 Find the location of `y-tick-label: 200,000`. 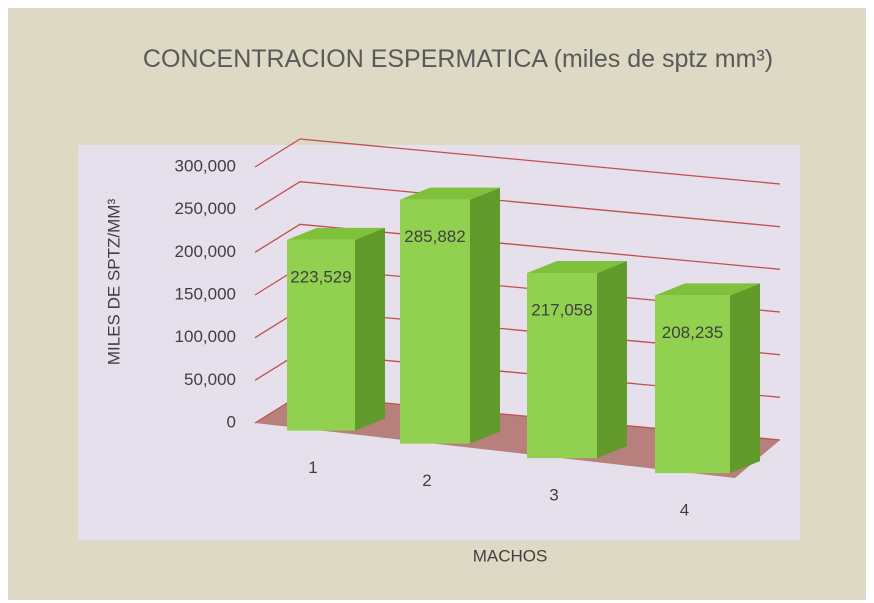

y-tick-label: 200,000 is located at coordinates (205, 251).